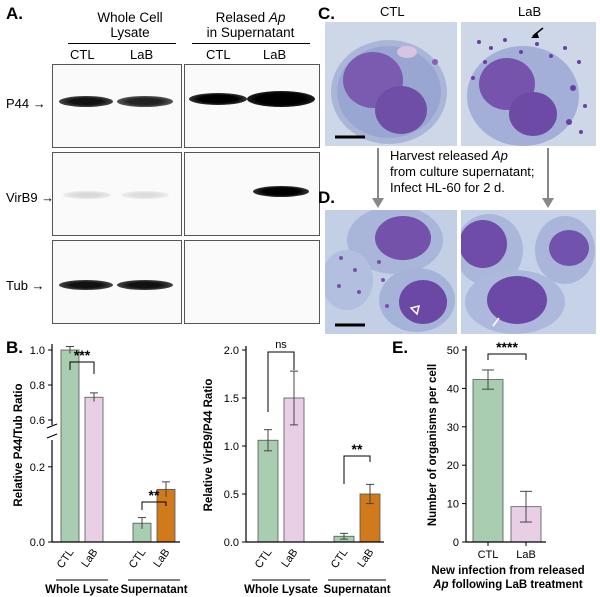 The height and width of the screenshot is (597, 600). I want to click on y-tick-label: 2.0, so click(231, 351).